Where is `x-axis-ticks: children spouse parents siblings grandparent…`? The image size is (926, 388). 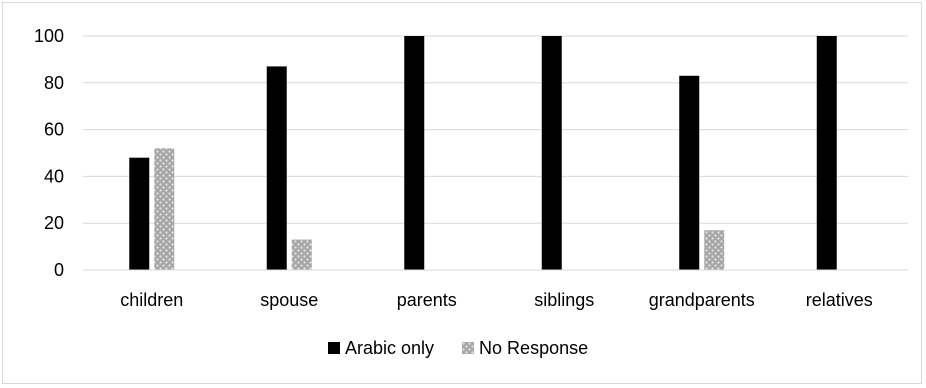 x-axis-ticks: children spouse parents siblings grandparent… is located at coordinates (496, 300).